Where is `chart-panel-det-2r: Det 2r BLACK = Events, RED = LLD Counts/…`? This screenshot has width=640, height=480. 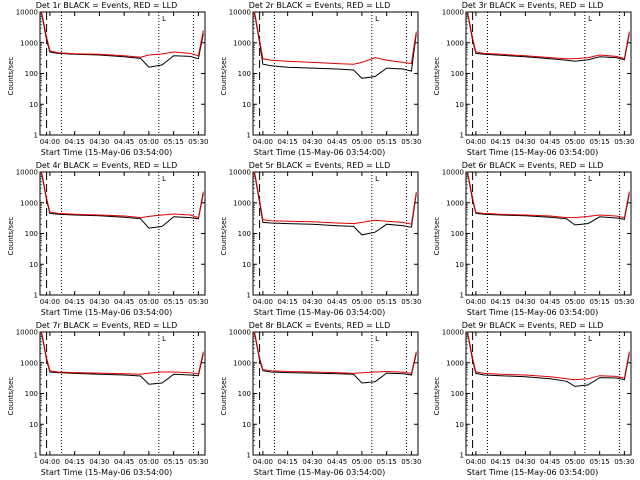 chart-panel-det-2r: Det 2r BLACK = Events, RED = LLD Counts/… is located at coordinates (319, 80).